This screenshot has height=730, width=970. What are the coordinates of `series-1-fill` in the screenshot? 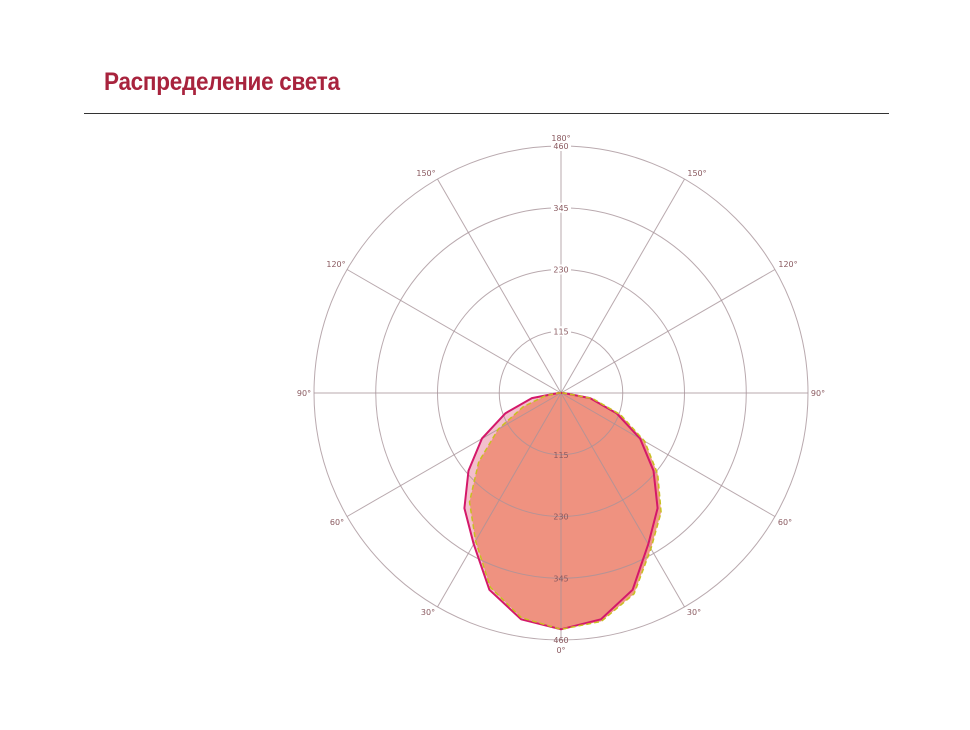 It's located at (565, 511).